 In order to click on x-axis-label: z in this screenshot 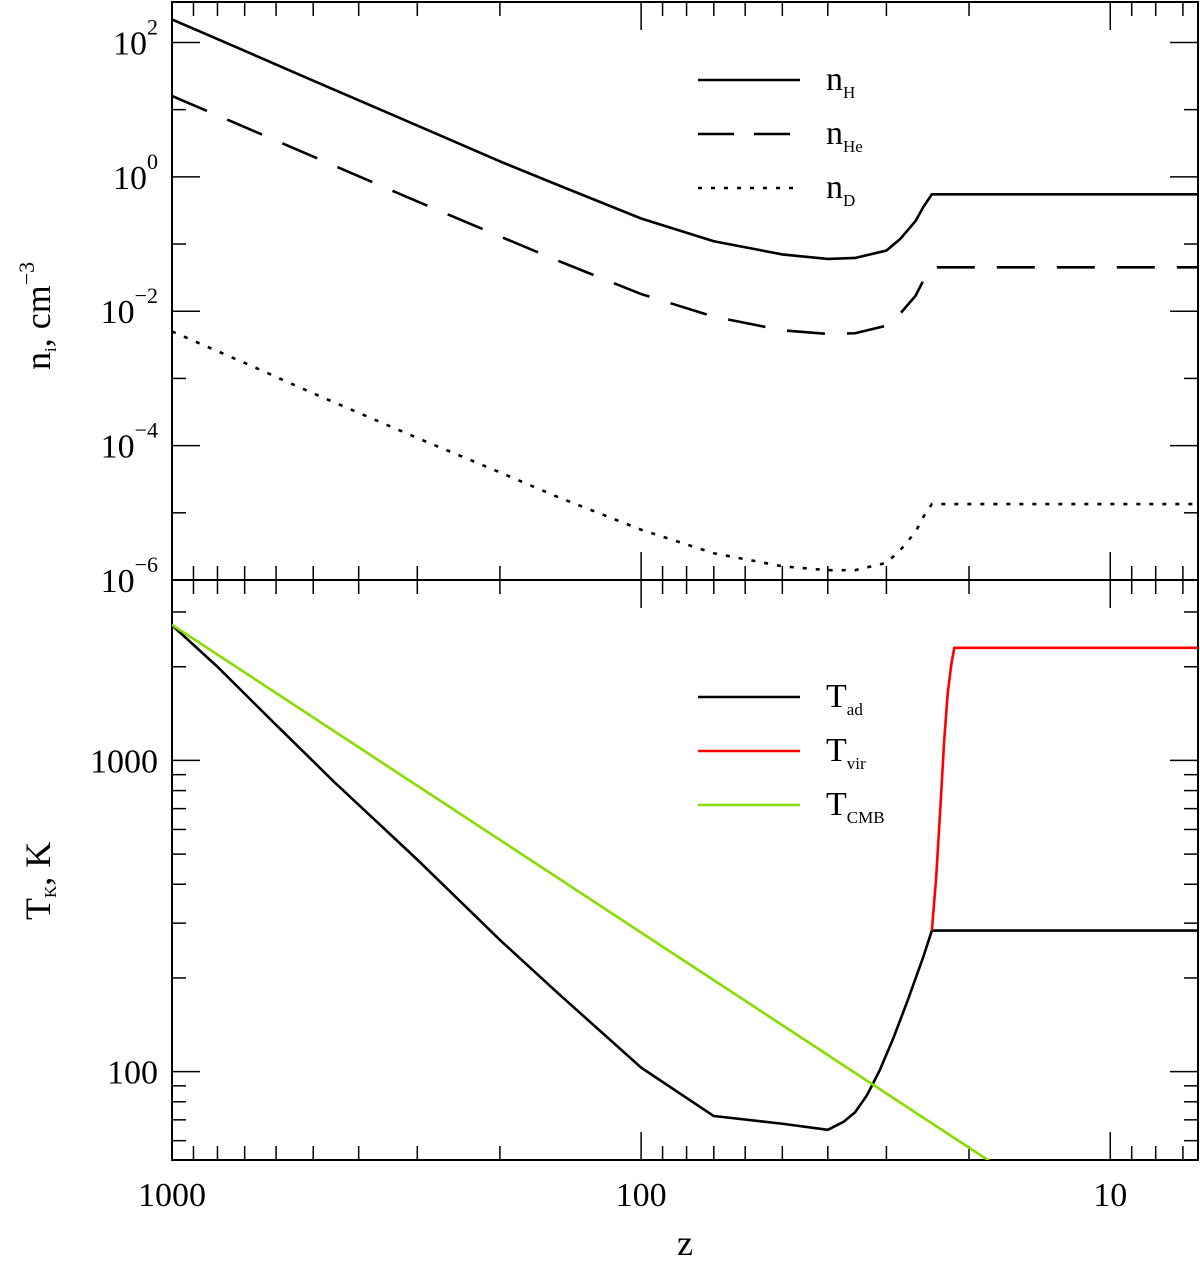, I will do `click(685, 1243)`.